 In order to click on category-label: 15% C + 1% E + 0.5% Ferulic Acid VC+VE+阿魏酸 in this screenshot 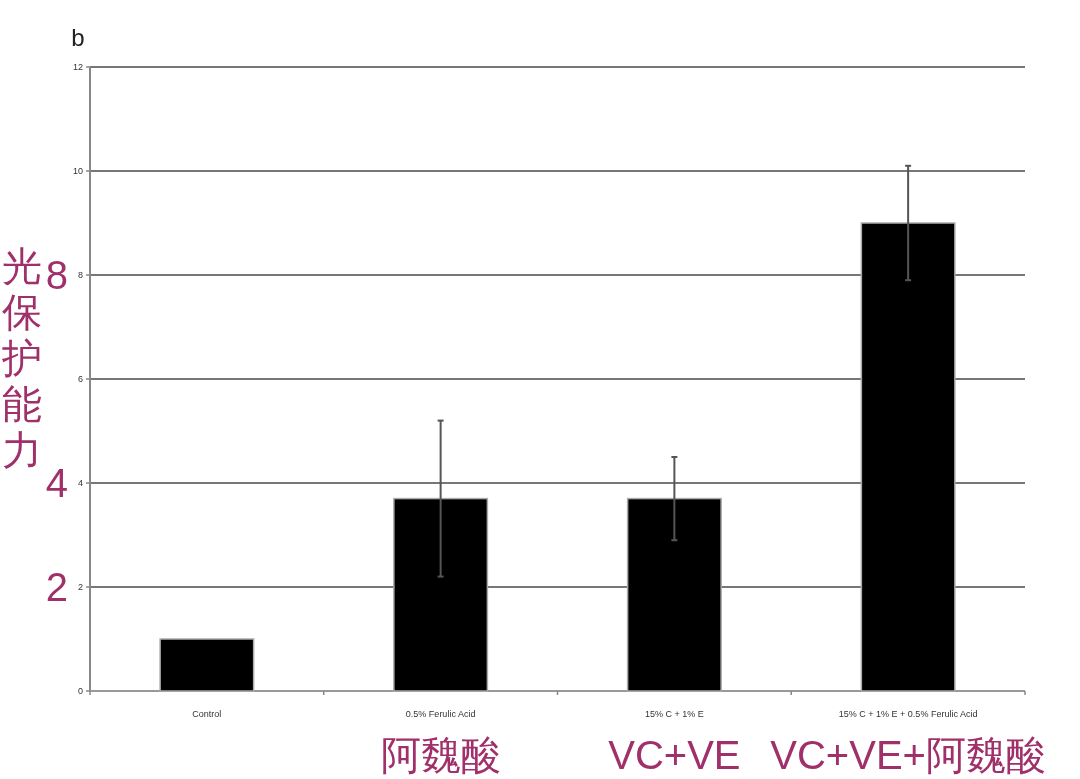, I will do `click(908, 743)`.